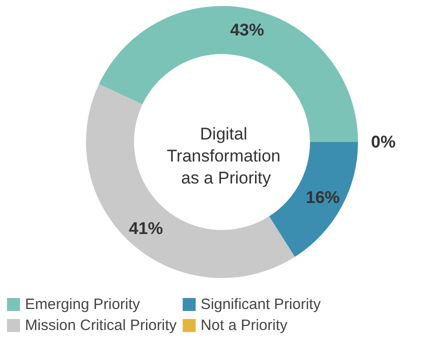 This screenshot has height=338, width=440. Describe the element at coordinates (261, 304) in the screenshot. I see `legend-label: Significant Priority` at that location.